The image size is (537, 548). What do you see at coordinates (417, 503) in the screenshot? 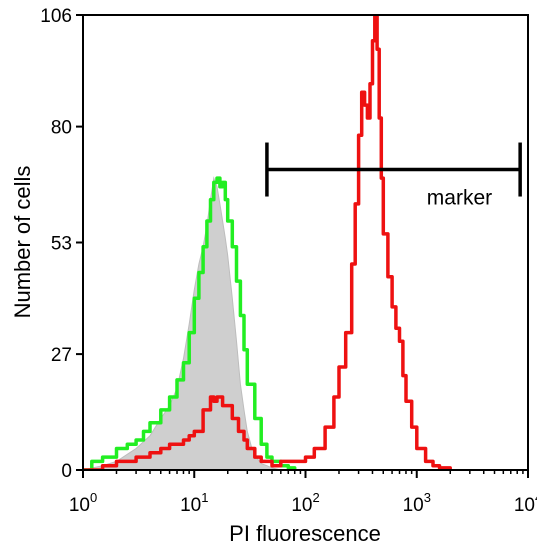
I see `x-tick-label: 10³` at bounding box center [417, 503].